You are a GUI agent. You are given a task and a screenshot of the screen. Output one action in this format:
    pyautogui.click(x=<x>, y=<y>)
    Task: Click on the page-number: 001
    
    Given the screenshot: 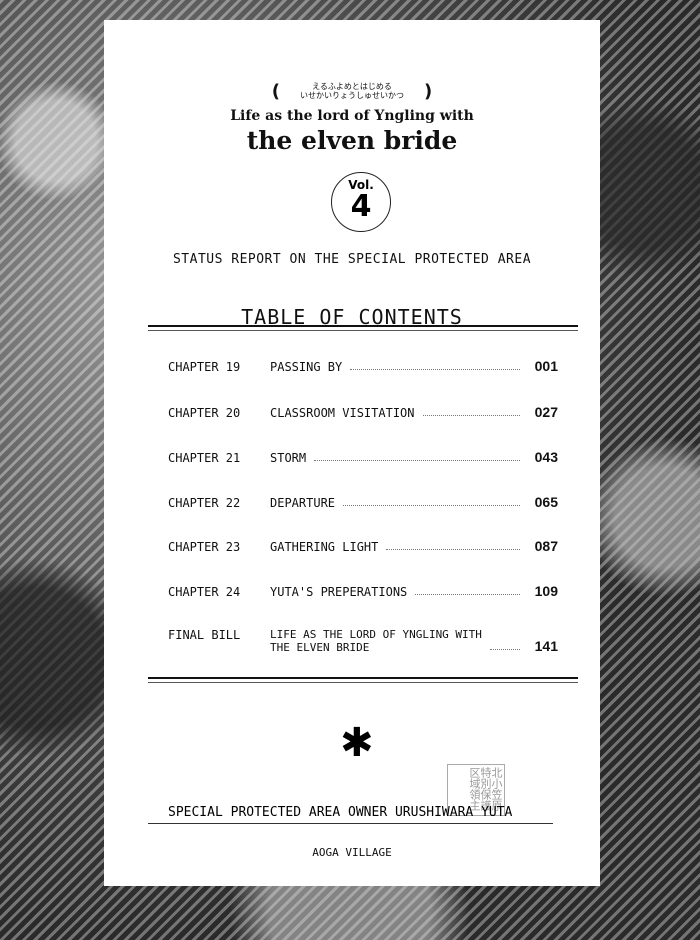 What is the action you would take?
    pyautogui.click(x=546, y=366)
    